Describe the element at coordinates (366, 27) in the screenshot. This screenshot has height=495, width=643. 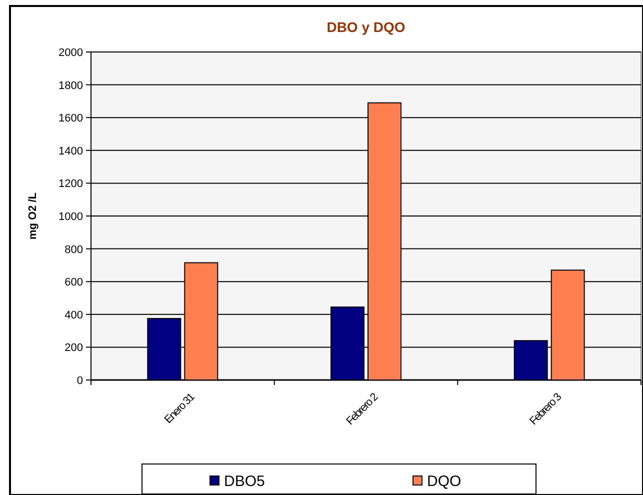
I see `chart-title: DBO y DQO` at that location.